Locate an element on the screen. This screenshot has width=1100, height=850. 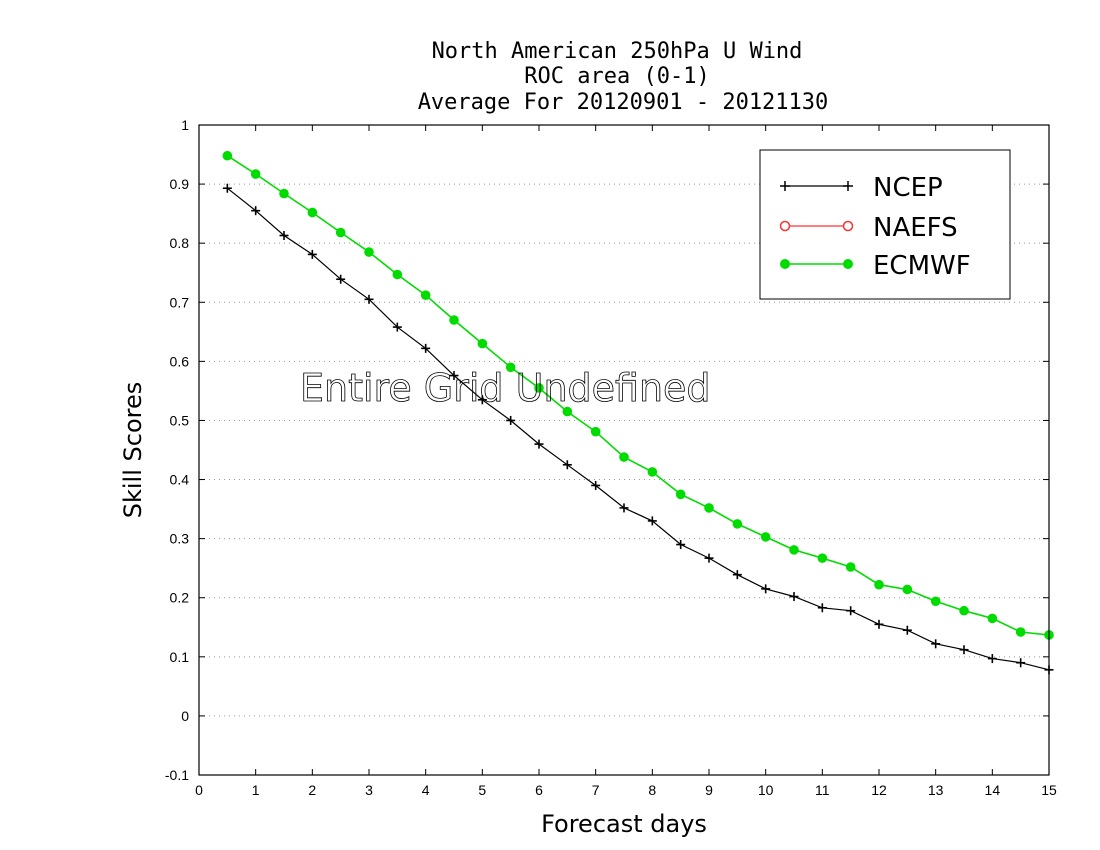
chart-title-line-1: North American 250hPa U Wind is located at coordinates (617, 51).